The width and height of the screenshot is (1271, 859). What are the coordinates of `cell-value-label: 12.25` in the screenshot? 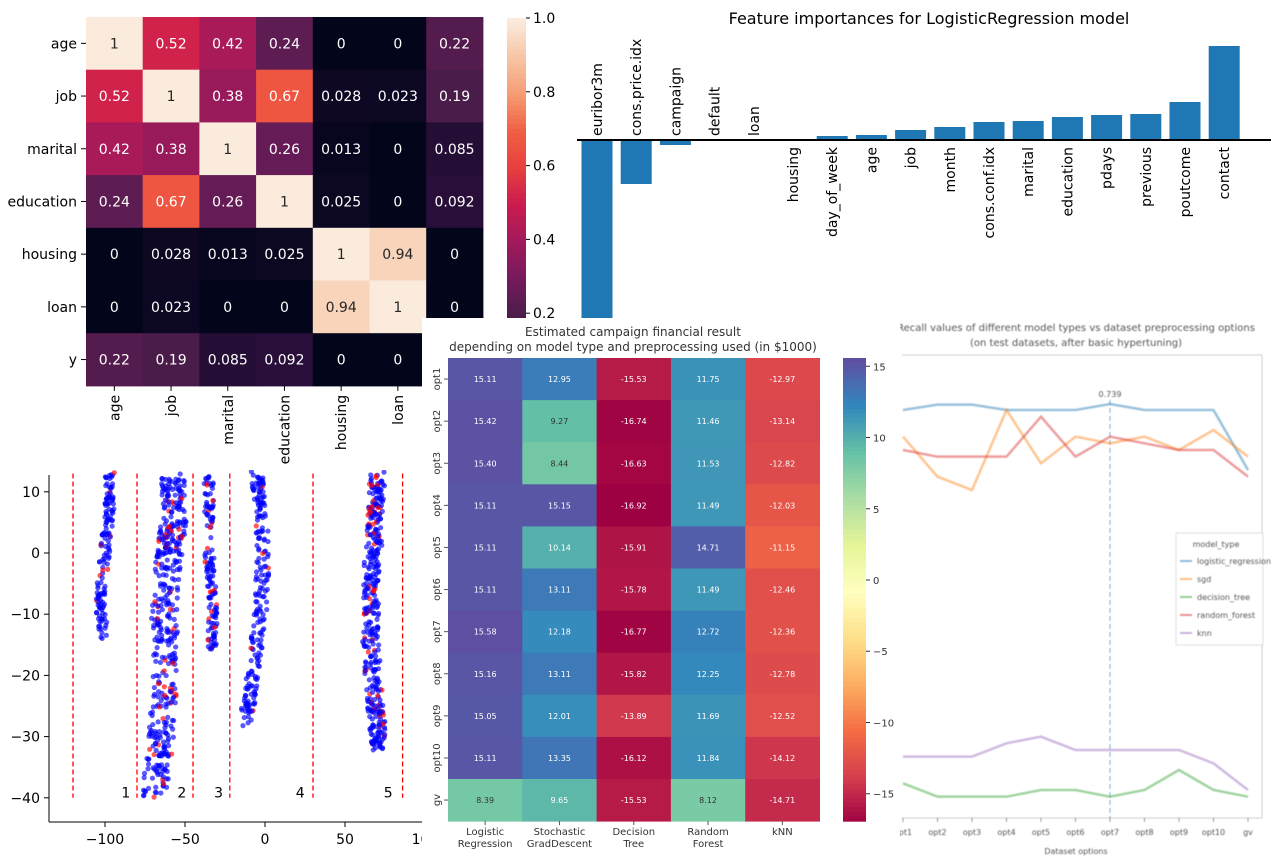 It's located at (708, 674).